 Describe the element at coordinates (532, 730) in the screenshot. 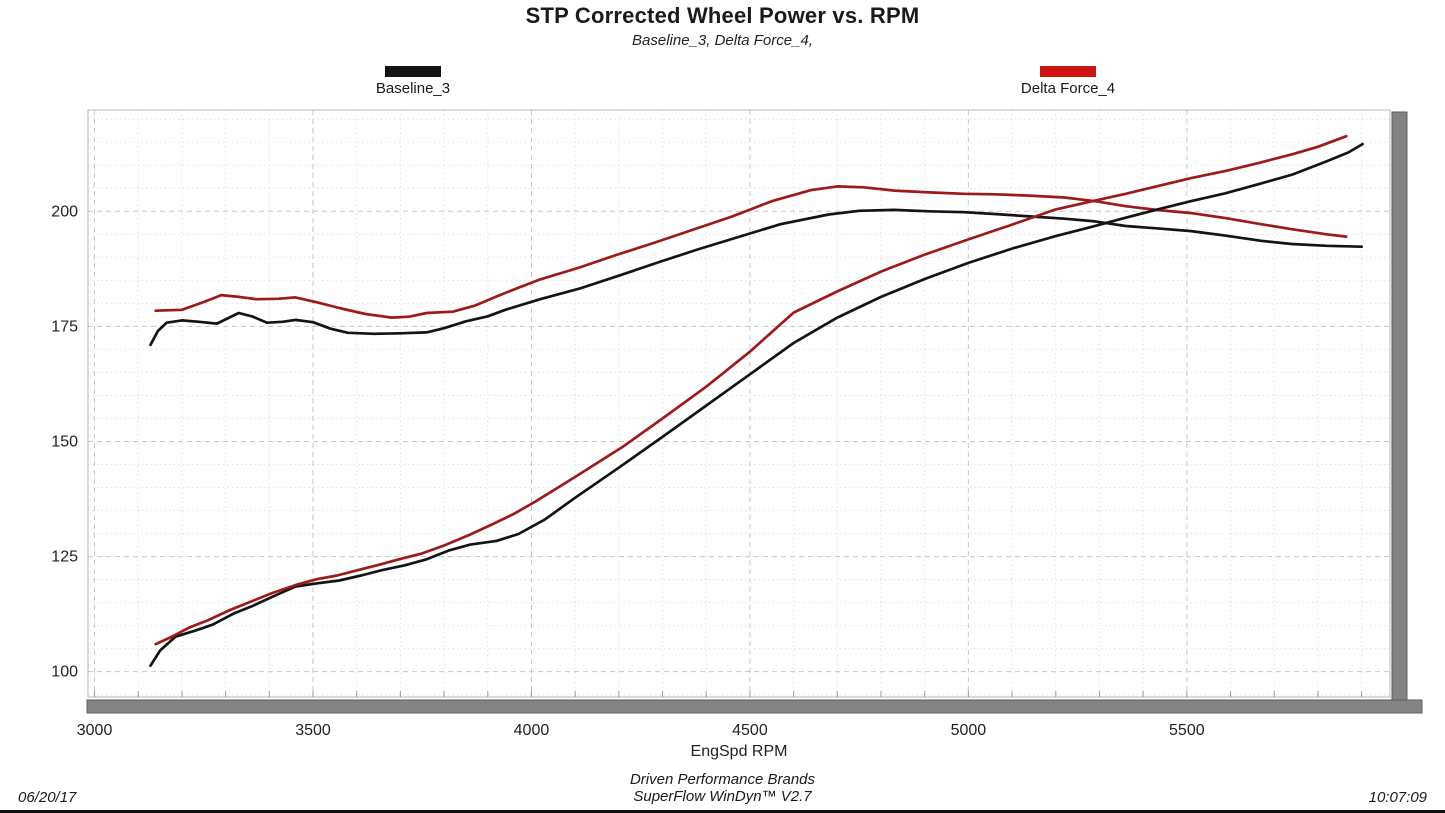

I see `svg-text: 4000` at that location.